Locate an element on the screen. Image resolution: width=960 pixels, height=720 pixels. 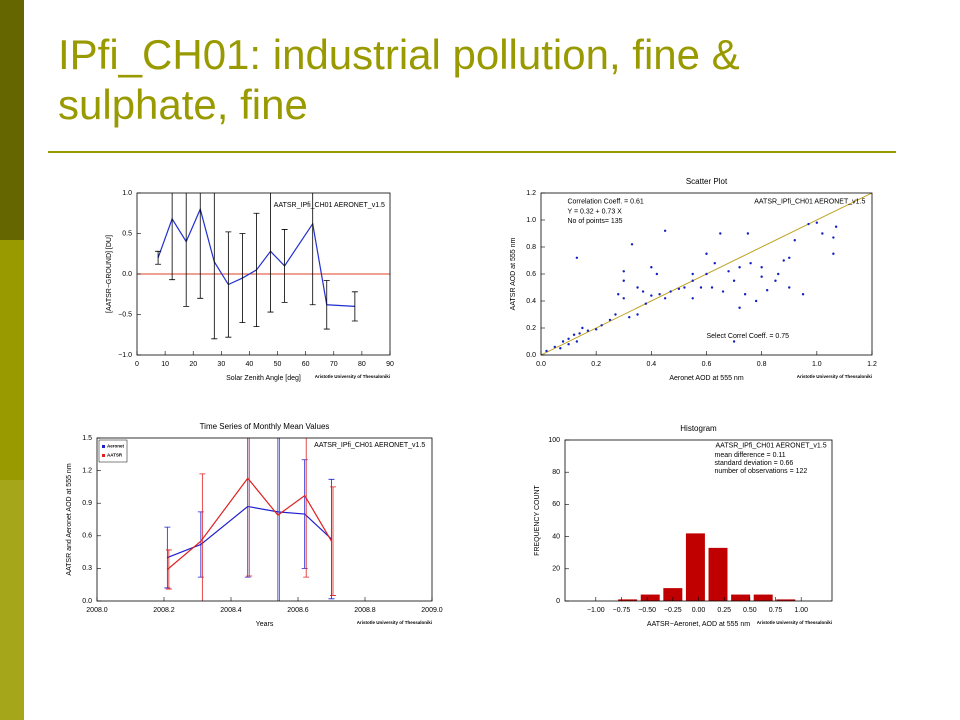
x-tick-label: 80 is located at coordinates (362, 364).